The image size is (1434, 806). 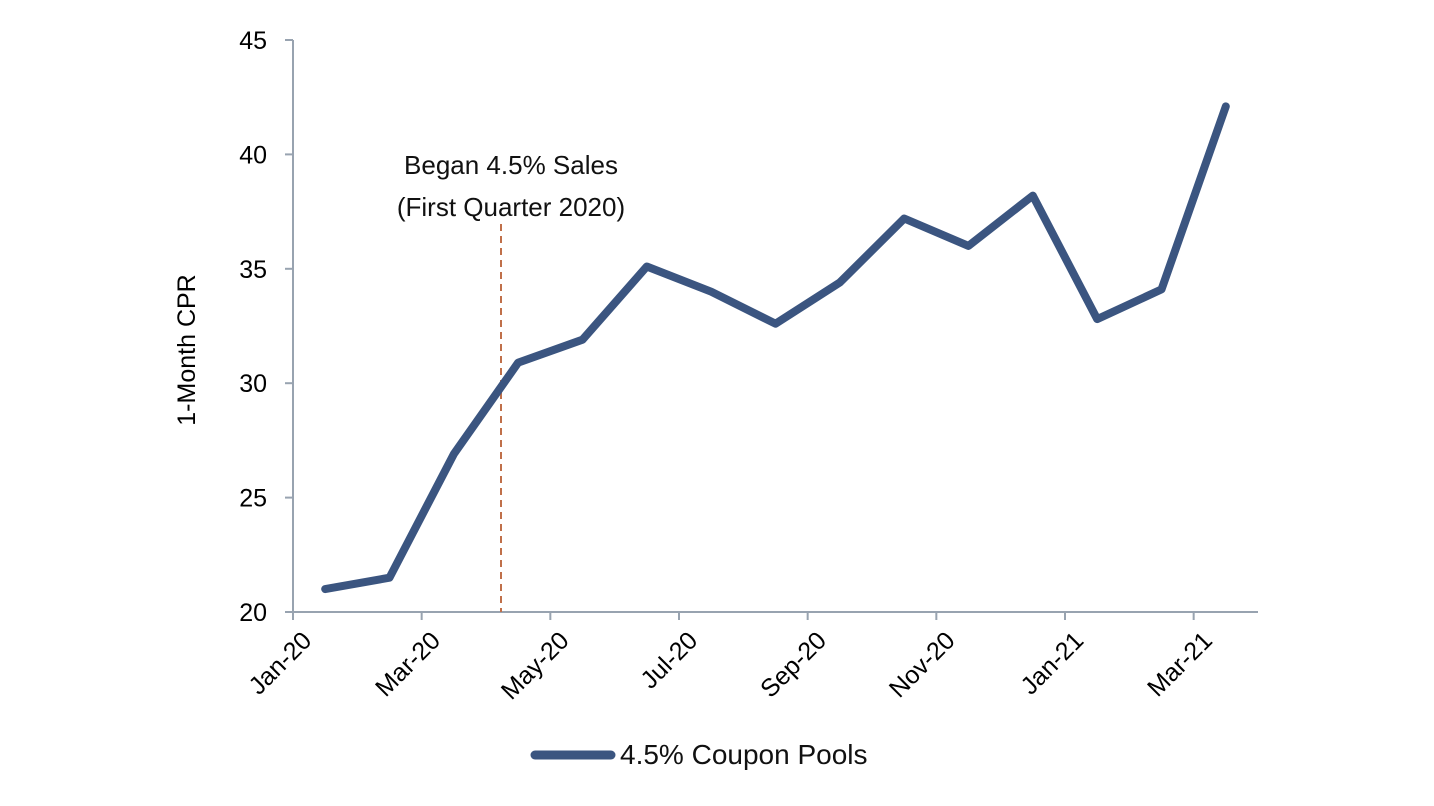 I want to click on y-tick-label: 40, so click(x=253, y=155).